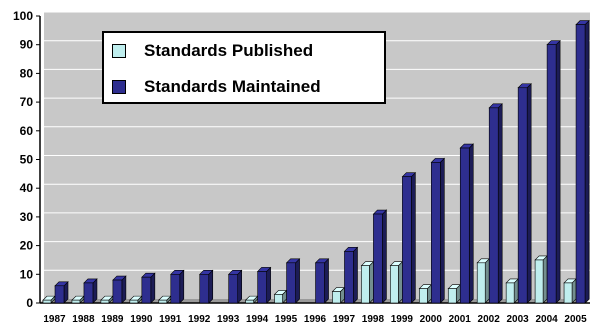  I want to click on legend-item-published: Standards Published, so click(212, 51).